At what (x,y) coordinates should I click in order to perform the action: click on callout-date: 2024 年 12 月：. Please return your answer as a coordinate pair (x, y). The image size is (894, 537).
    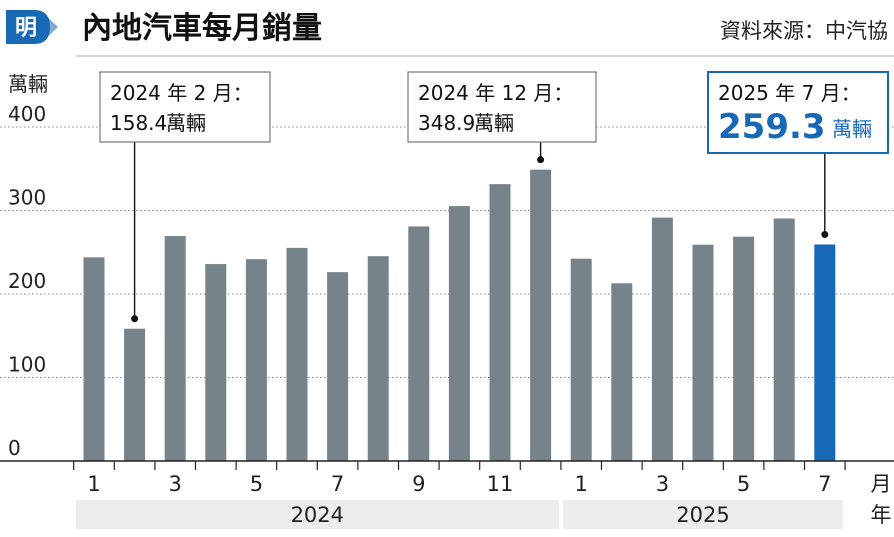
    Looking at the image, I should click on (495, 93).